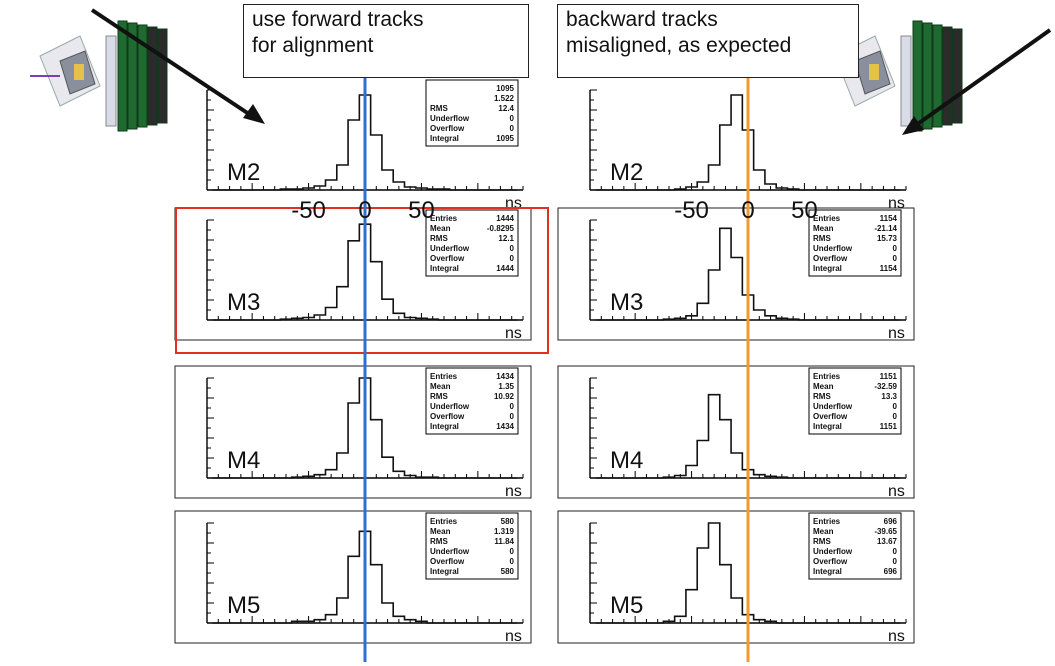 The image size is (1055, 666). Describe the element at coordinates (913, 125) in the screenshot. I see `arrow-backward-head` at that location.